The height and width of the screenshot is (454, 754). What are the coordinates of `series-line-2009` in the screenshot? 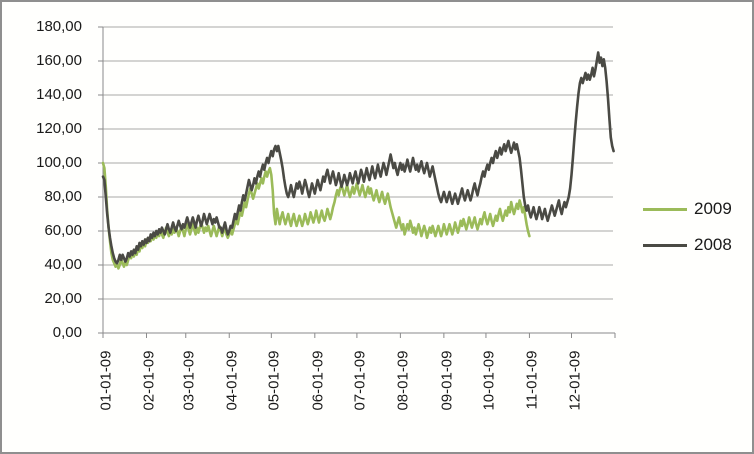 It's located at (316, 215).